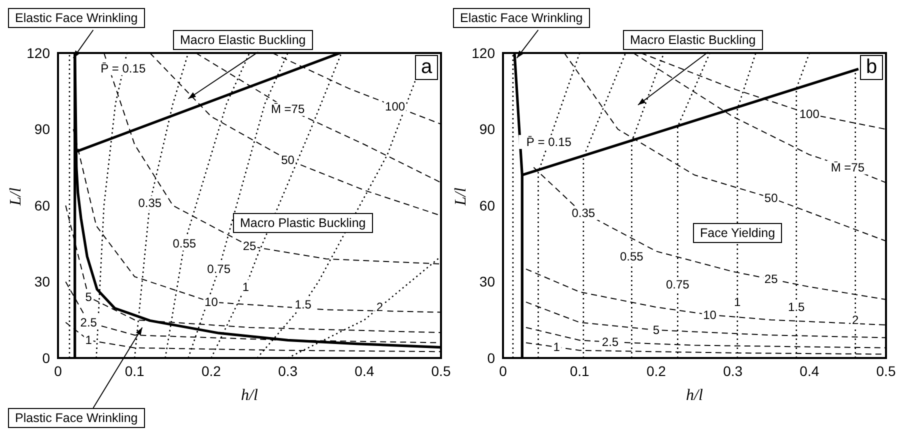  Describe the element at coordinates (693, 40) in the screenshot. I see `text: Macro Elastic Buckling` at that location.